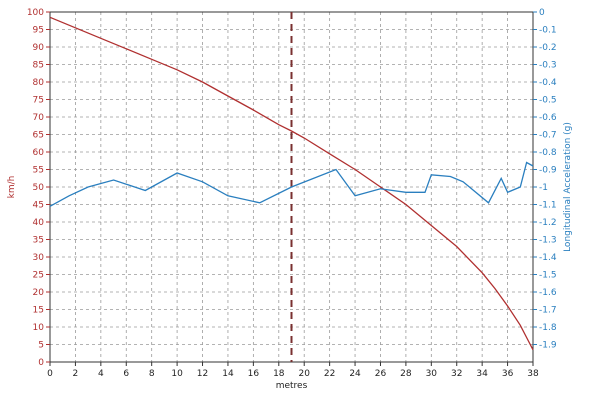 The height and width of the screenshot is (400, 600). Describe the element at coordinates (548, 276) in the screenshot. I see `y-right-tick-label: -1.5` at that location.